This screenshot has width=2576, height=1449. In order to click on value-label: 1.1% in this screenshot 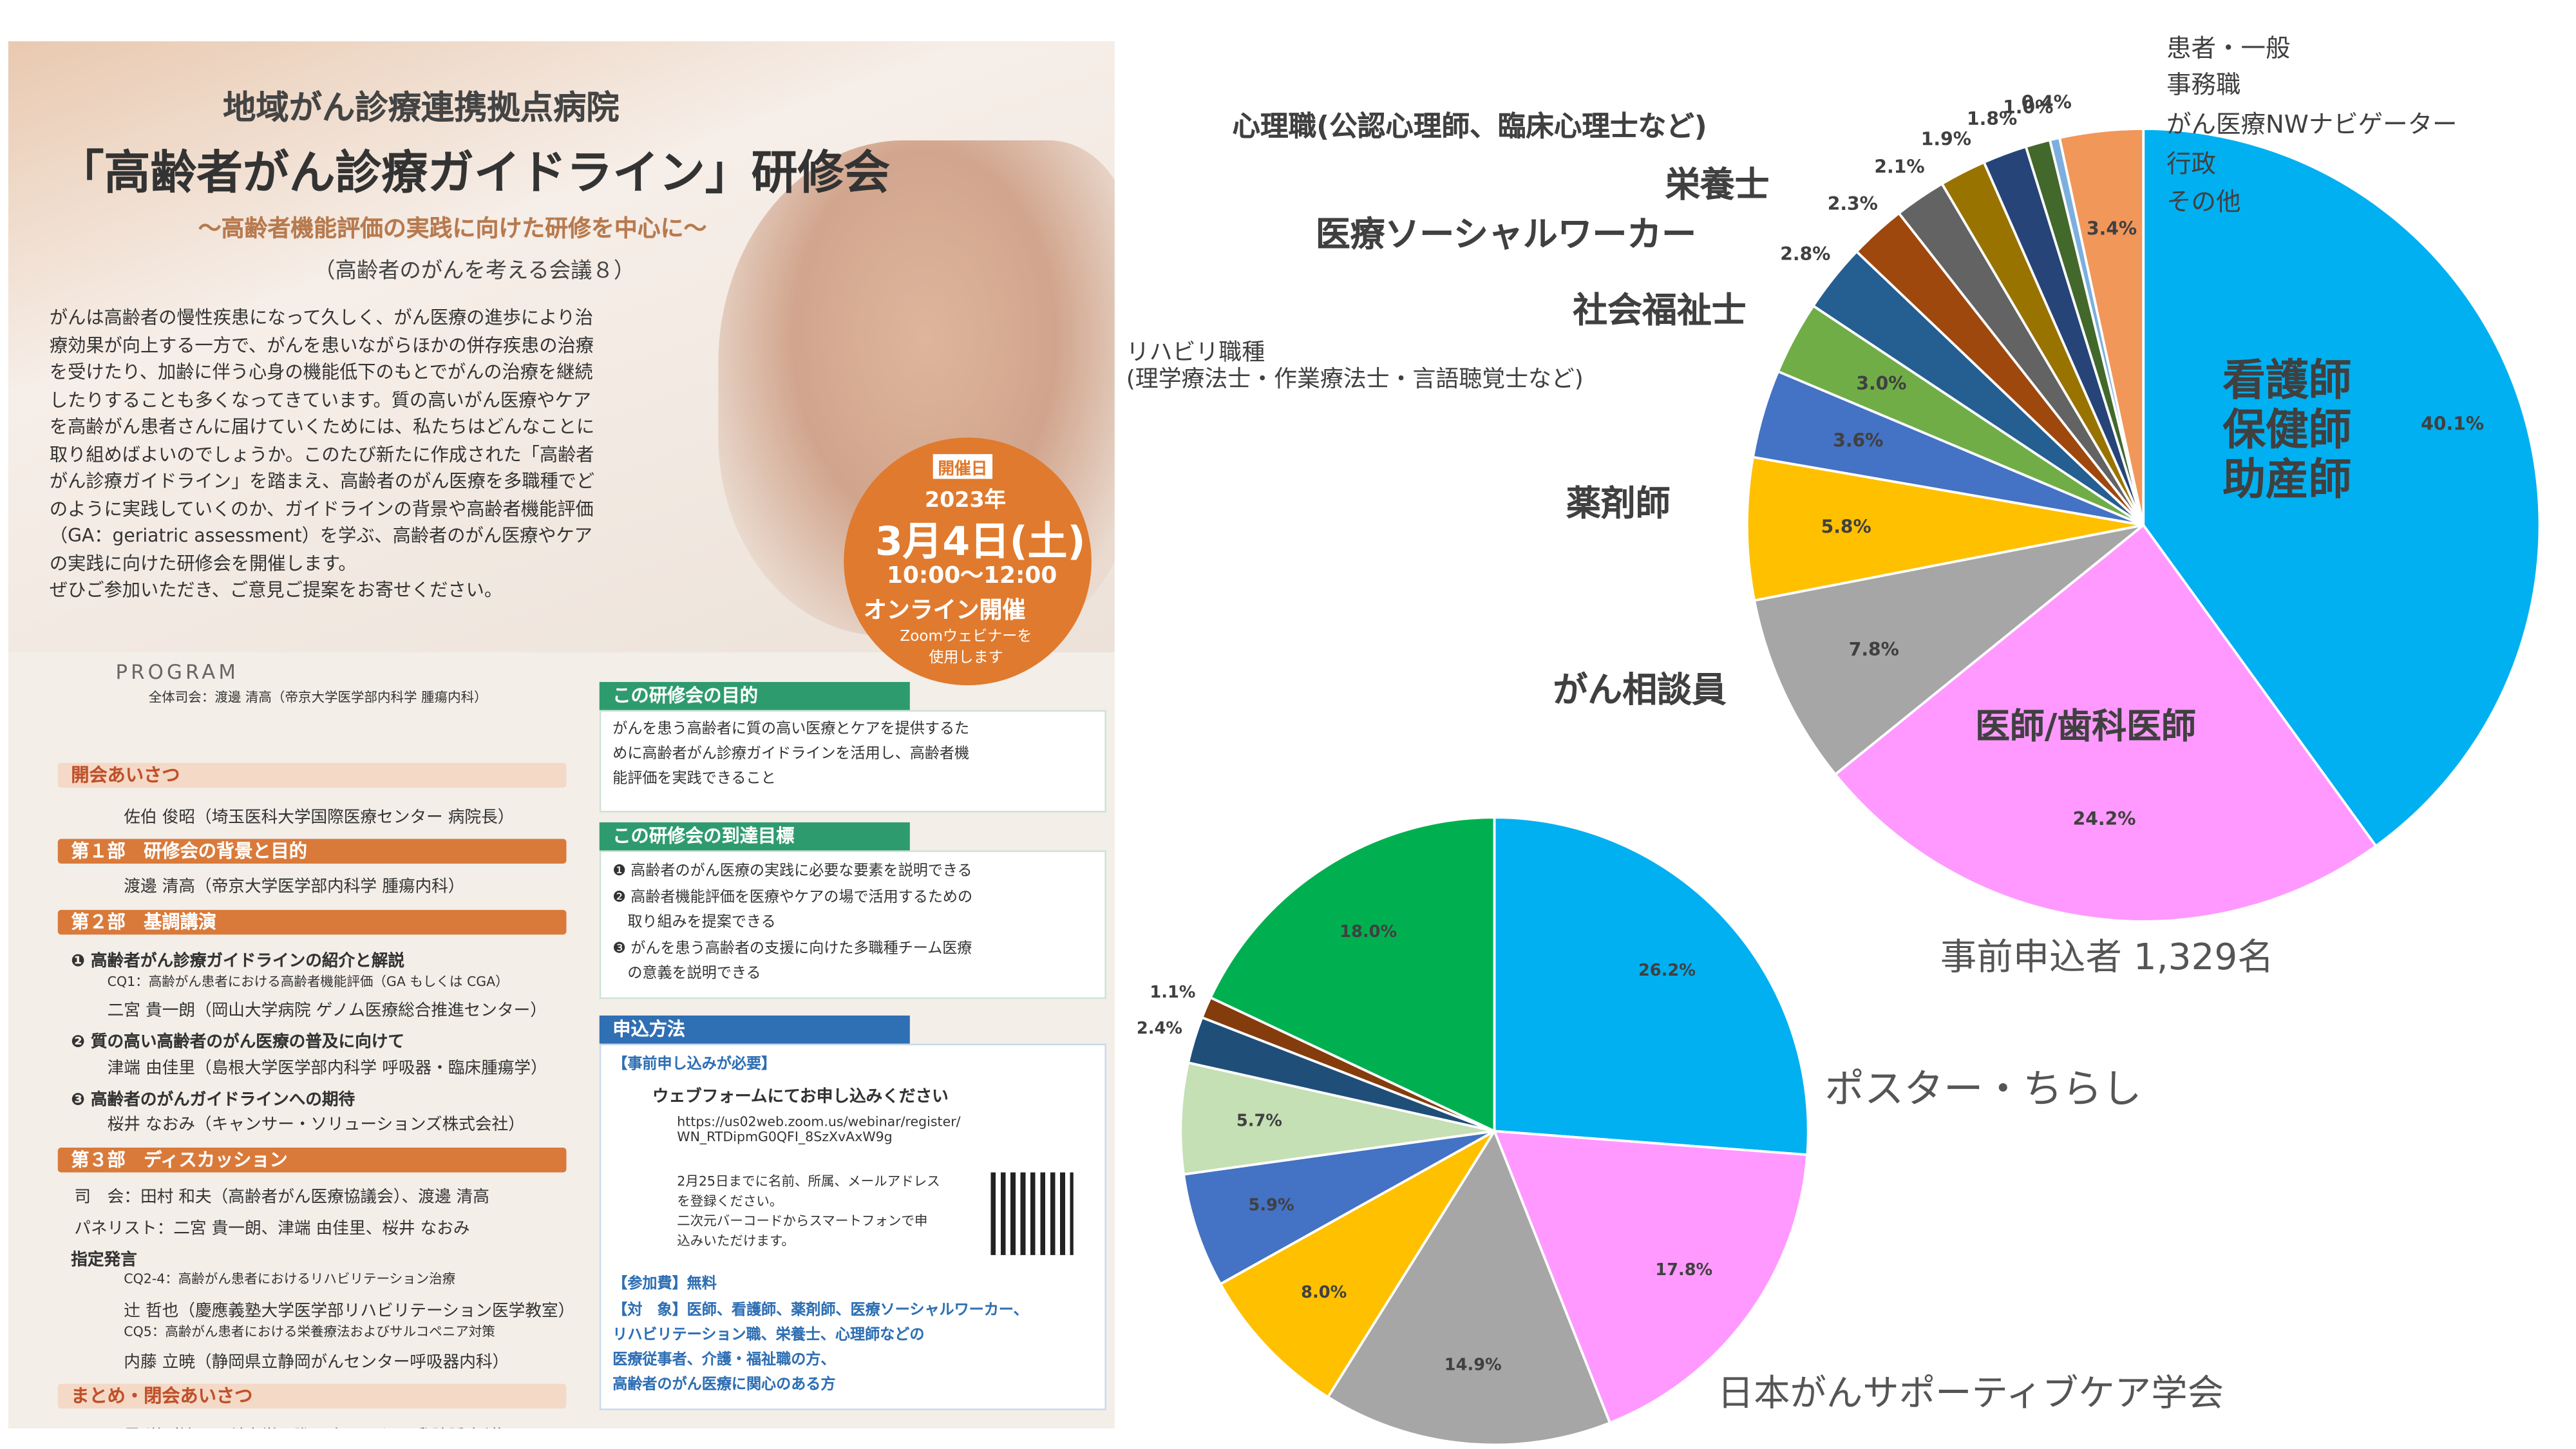, I will do `click(1172, 993)`.